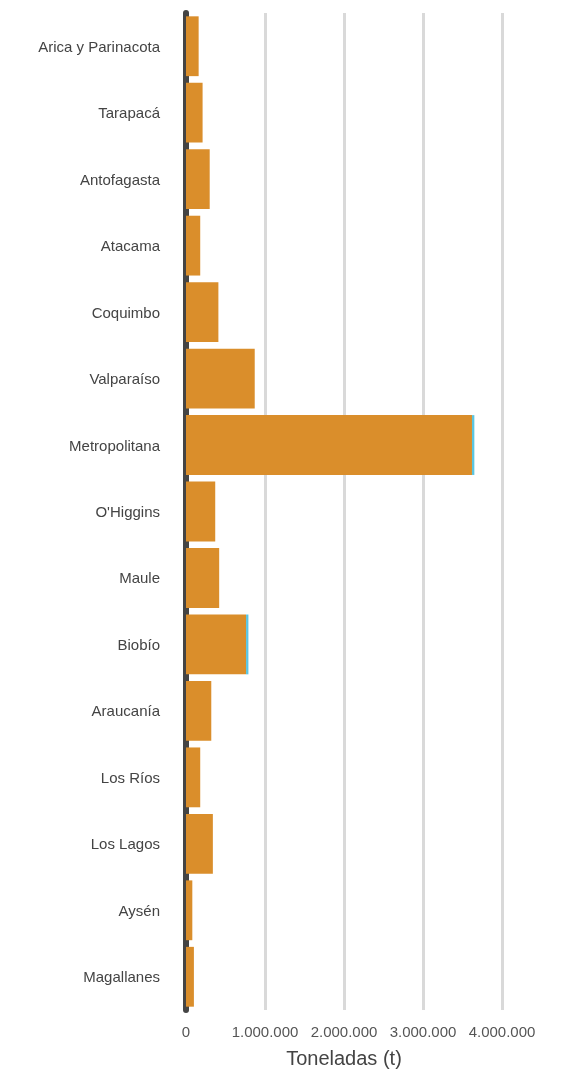  What do you see at coordinates (139, 578) in the screenshot?
I see `y-tick-label: Maule` at bounding box center [139, 578].